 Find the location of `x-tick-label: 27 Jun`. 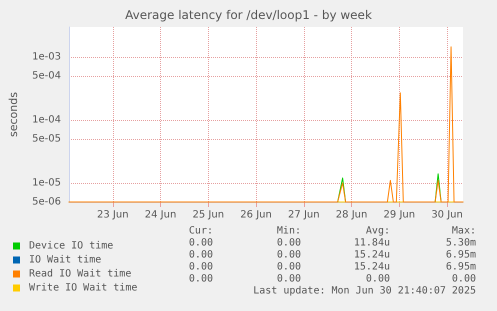

x-tick-label: 27 Jun is located at coordinates (304, 215).